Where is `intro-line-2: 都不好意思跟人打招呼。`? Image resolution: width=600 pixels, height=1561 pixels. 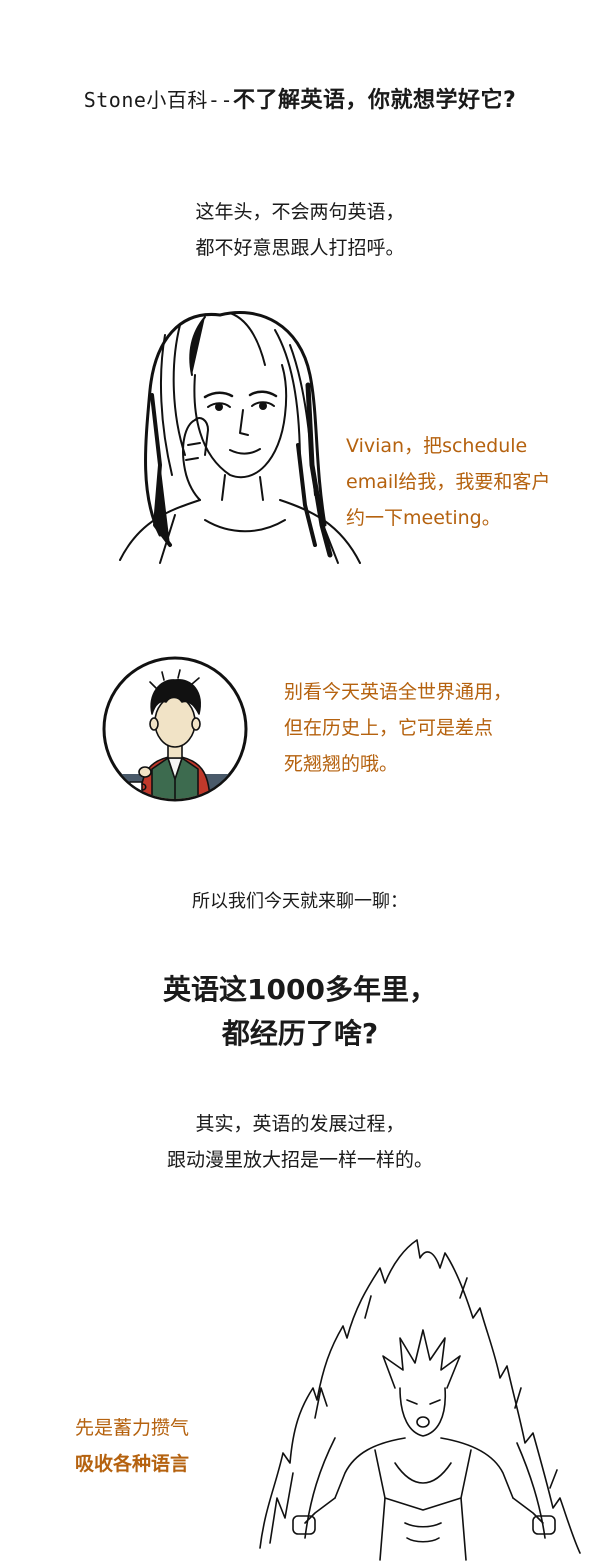
intro-line-2: 都不好意思跟人打招呼。 is located at coordinates (300, 248).